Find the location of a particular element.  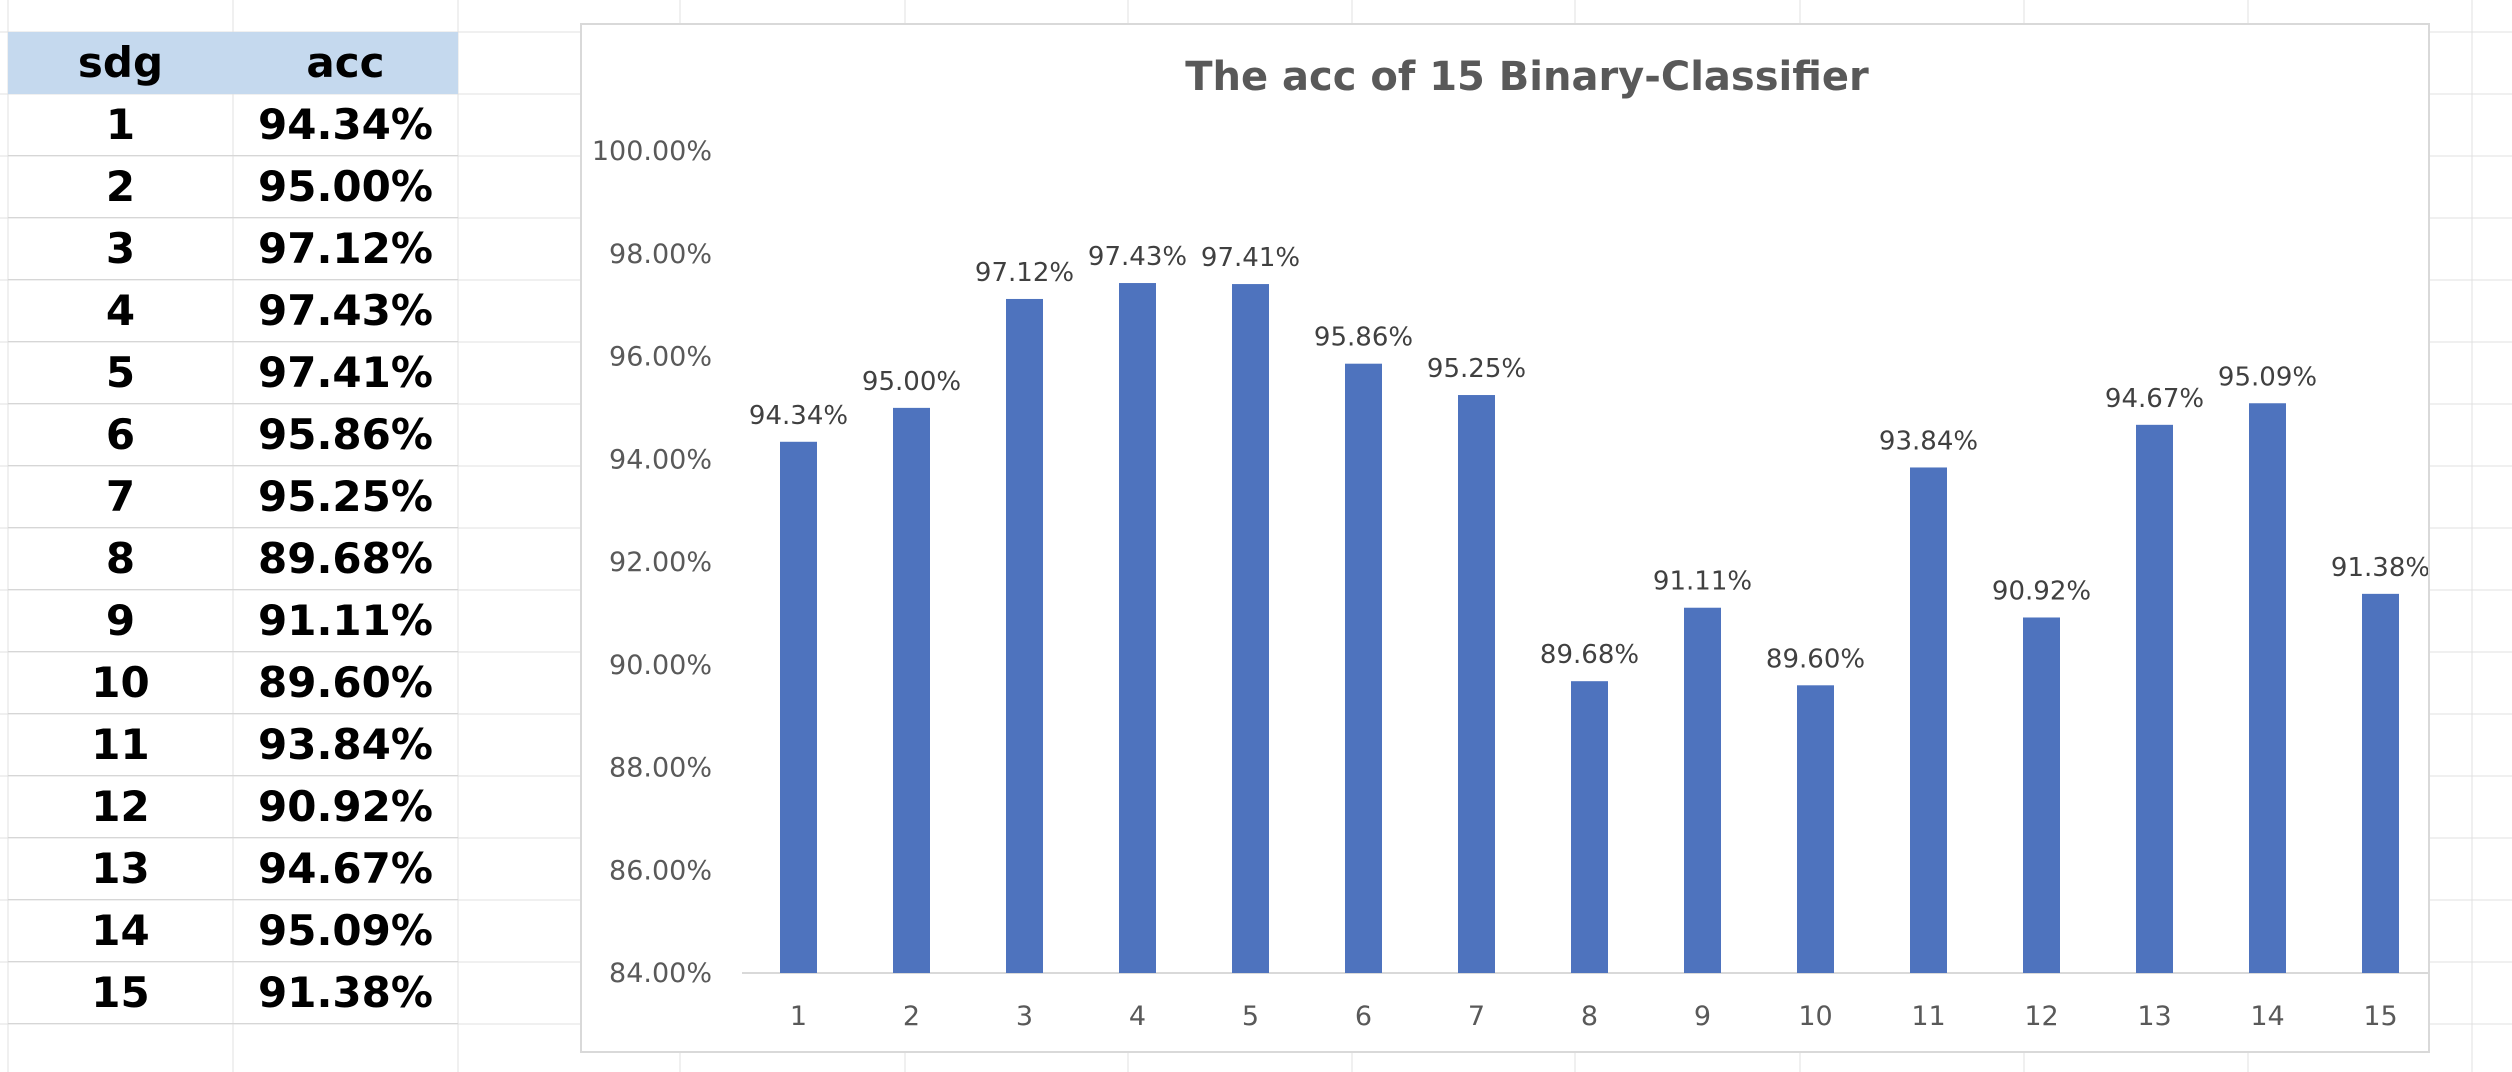

cell-acc: 94.67% is located at coordinates (345, 869).